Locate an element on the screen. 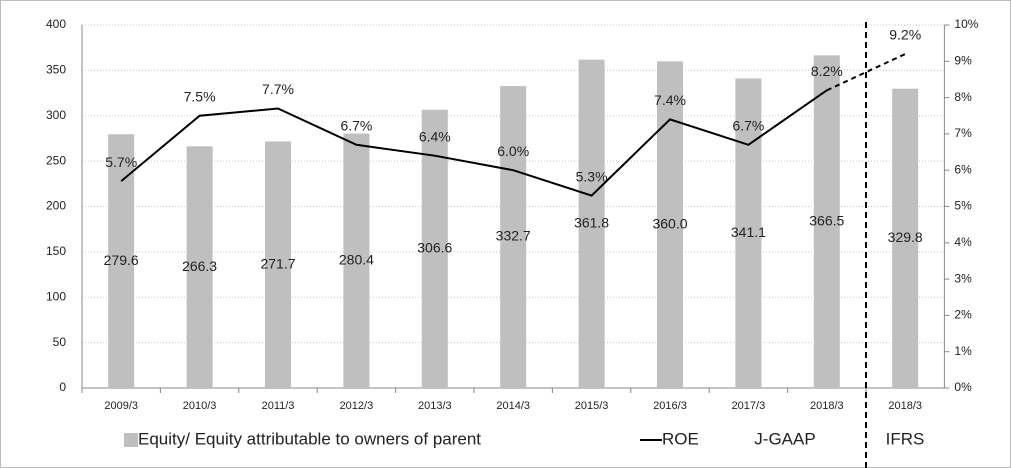 The width and height of the screenshot is (1011, 468). annotation: J-GAAP is located at coordinates (784, 438).